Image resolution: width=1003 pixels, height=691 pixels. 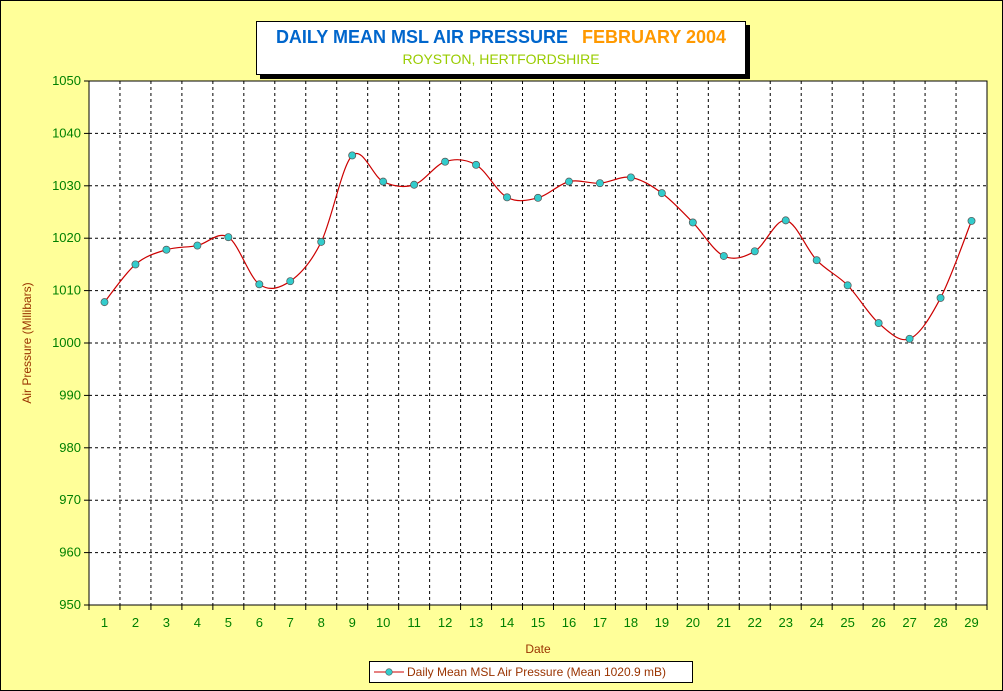 I want to click on y-tick-label: 950, so click(x=70, y=604).